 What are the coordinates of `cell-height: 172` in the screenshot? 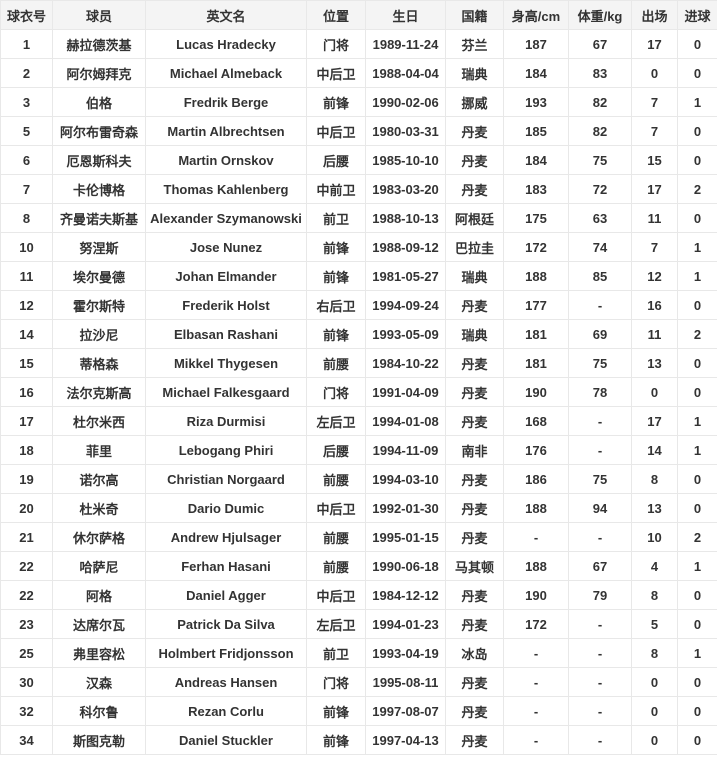 It's located at (536, 247).